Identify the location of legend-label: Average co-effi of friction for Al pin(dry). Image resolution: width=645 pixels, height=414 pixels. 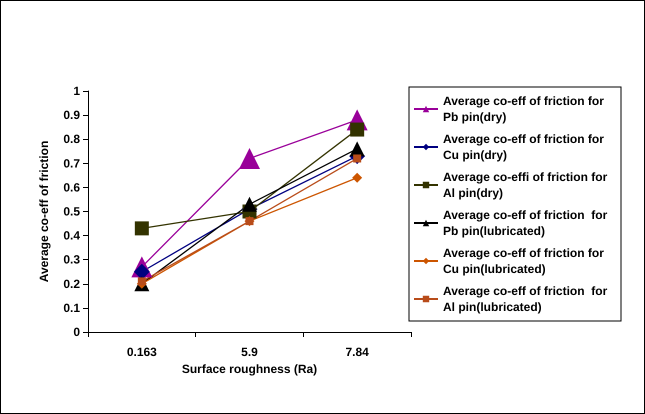
(527, 185).